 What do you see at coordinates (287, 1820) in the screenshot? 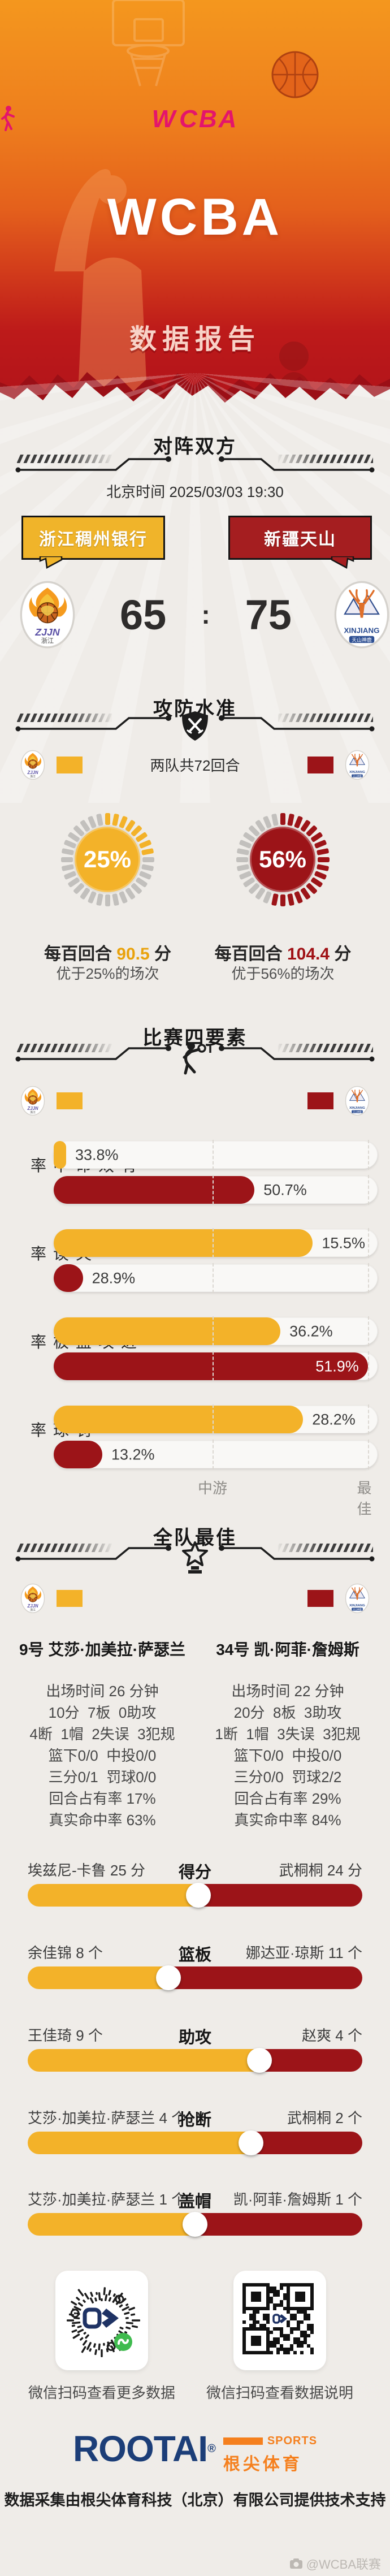
I see `stat-line: 真实命中率 84%` at bounding box center [287, 1820].